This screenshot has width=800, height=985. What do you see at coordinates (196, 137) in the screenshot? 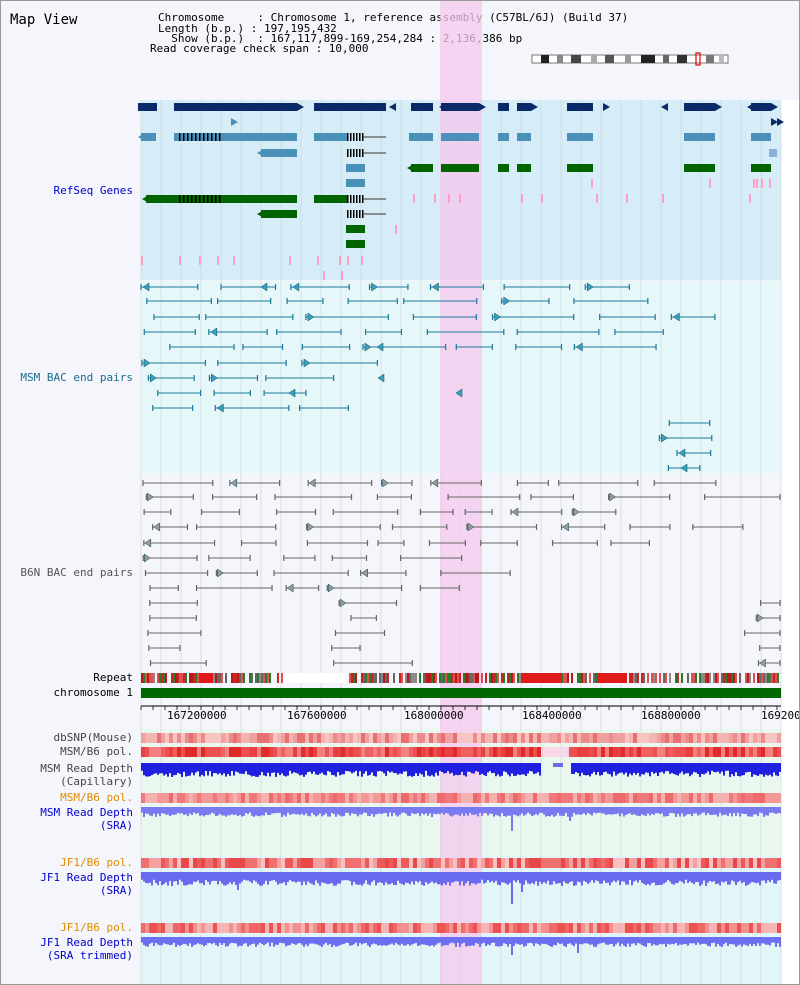
I see `exon-stripe` at bounding box center [196, 137].